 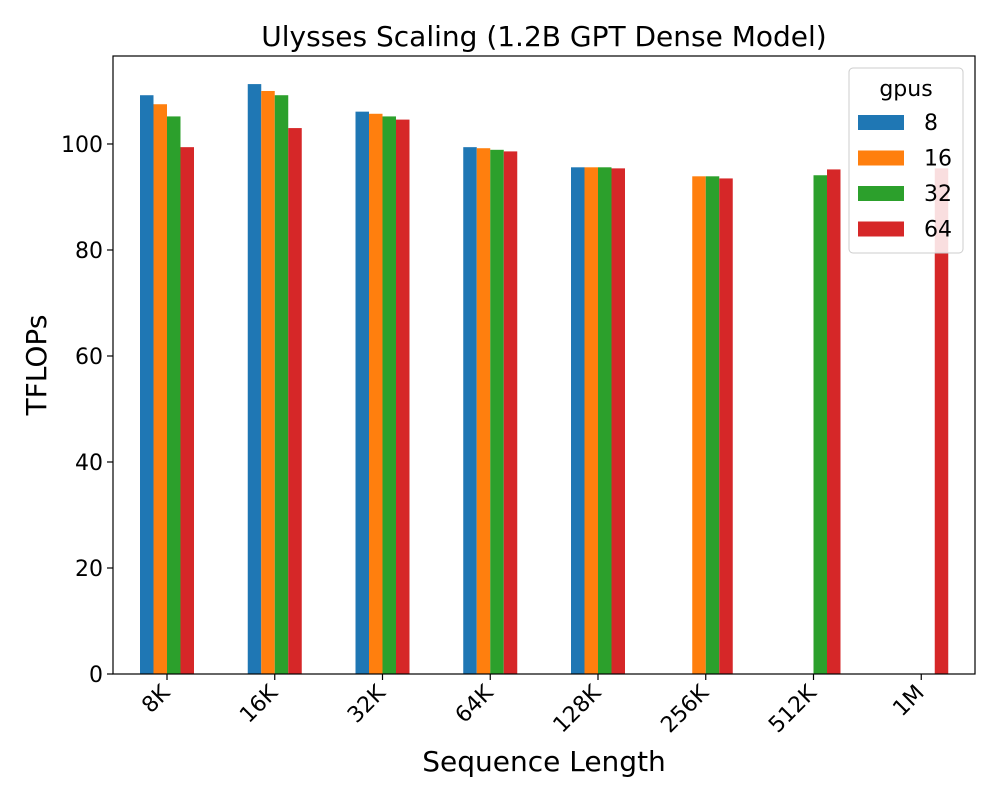 What do you see at coordinates (259, 704) in the screenshot?
I see `x-tick-label: 16K` at bounding box center [259, 704].